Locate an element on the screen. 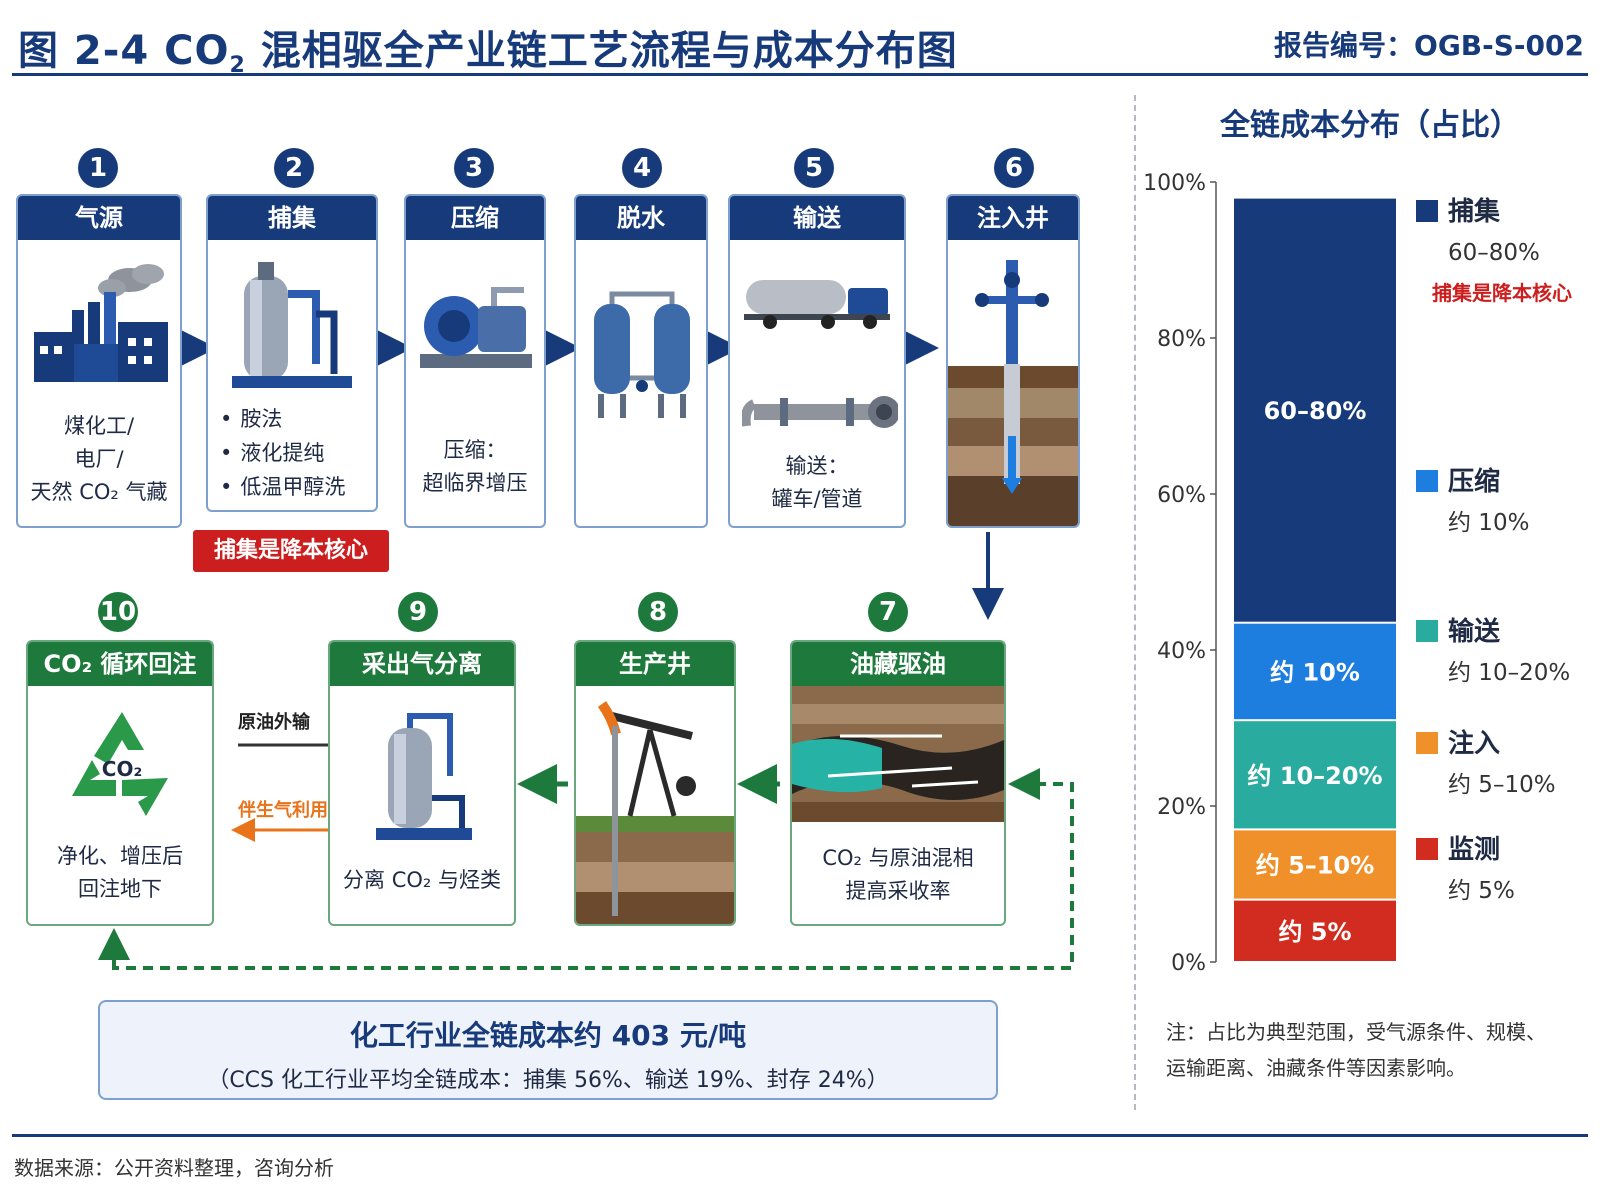 This screenshot has height=1200, width=1600. report-number: 报告编号：OGB-S-002 is located at coordinates (1429, 45).